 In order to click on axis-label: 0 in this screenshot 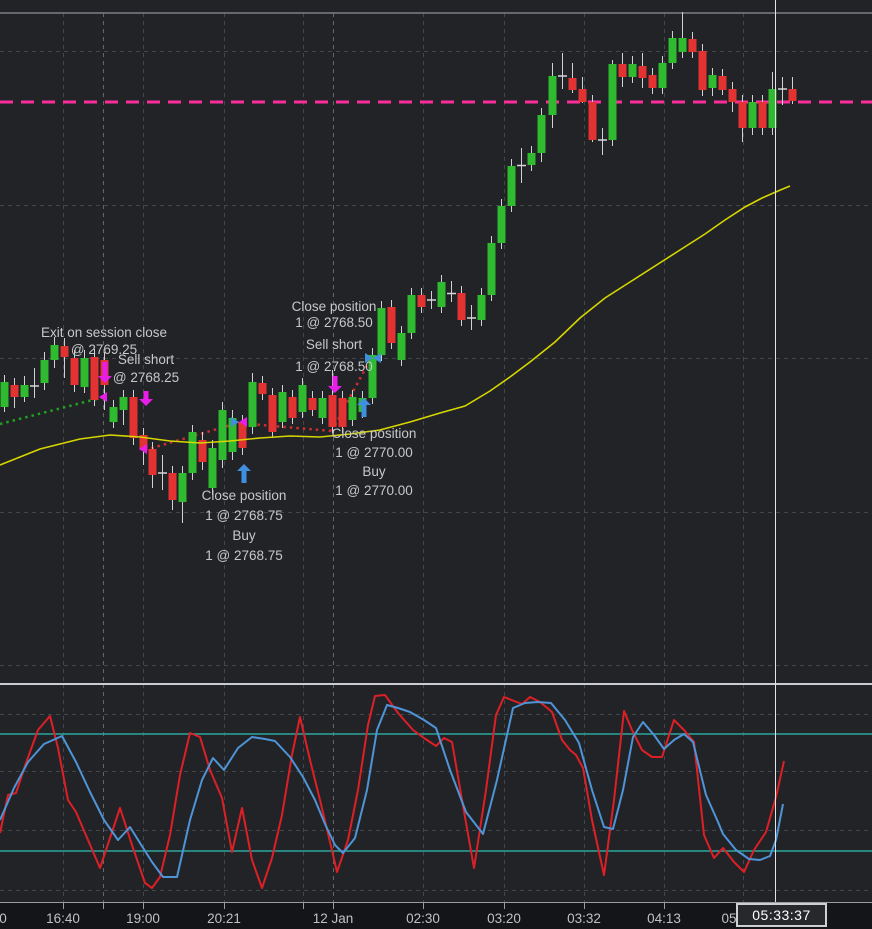, I will do `click(3, 918)`.